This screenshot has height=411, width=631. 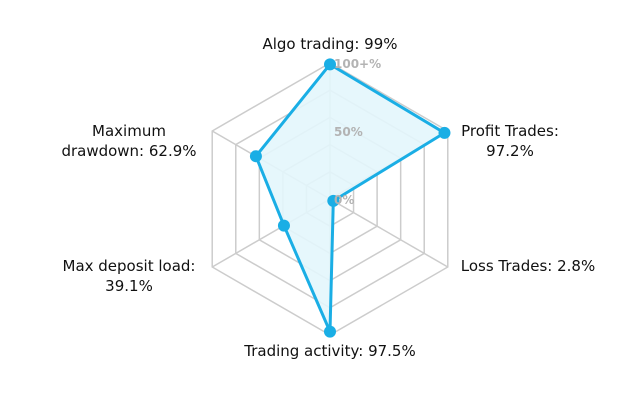 What do you see at coordinates (129, 131) in the screenshot?
I see `axis-label-line: Maximum` at bounding box center [129, 131].